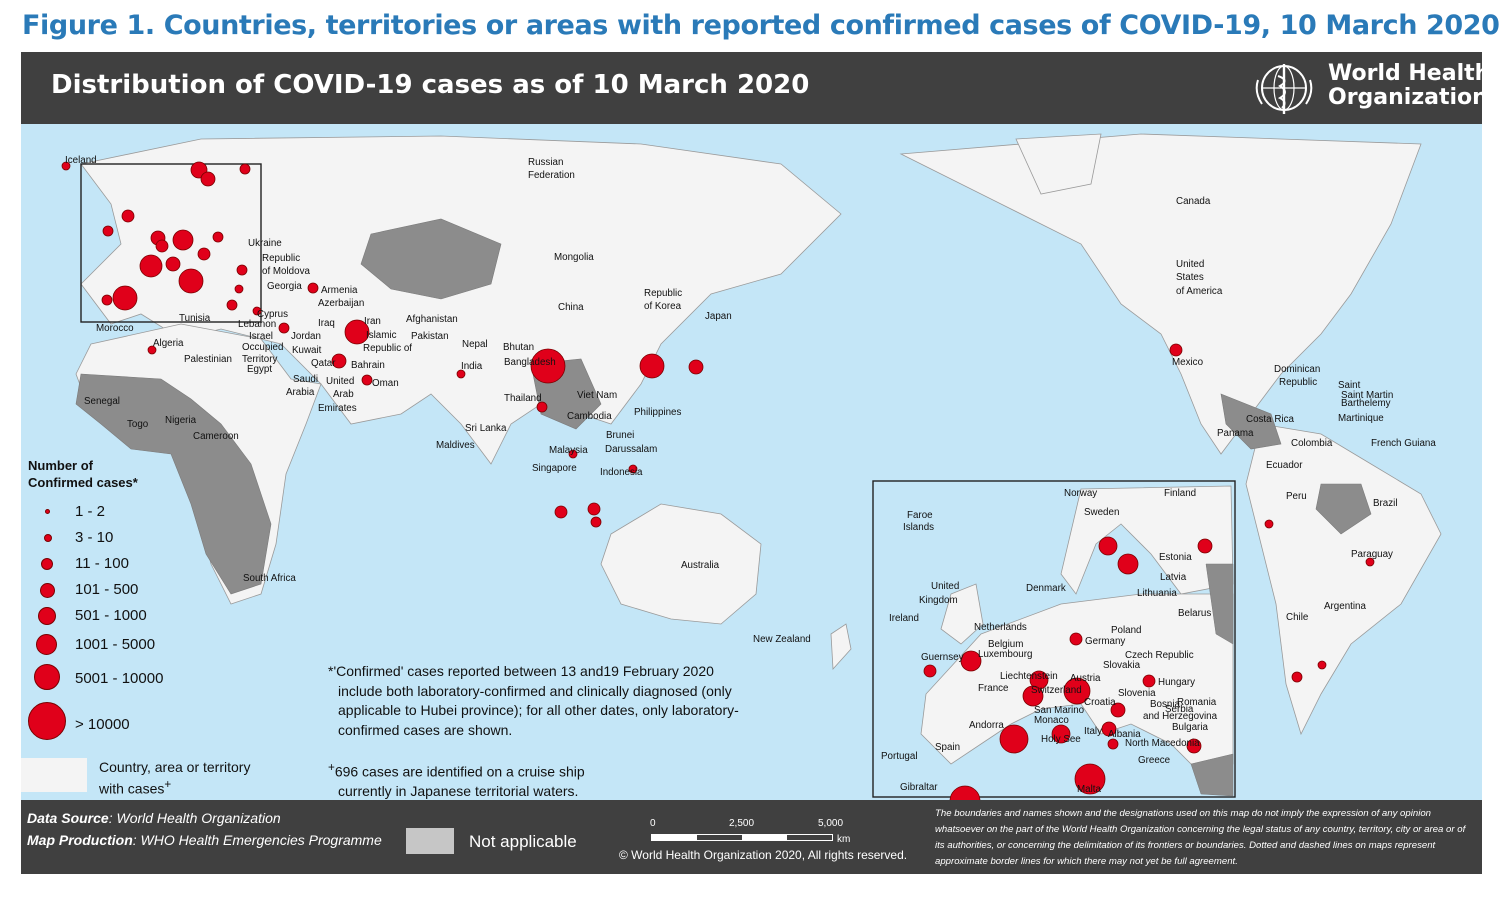 This screenshot has height=897, width=1500. I want to click on inset-label-romania: Romania, so click(1197, 702).